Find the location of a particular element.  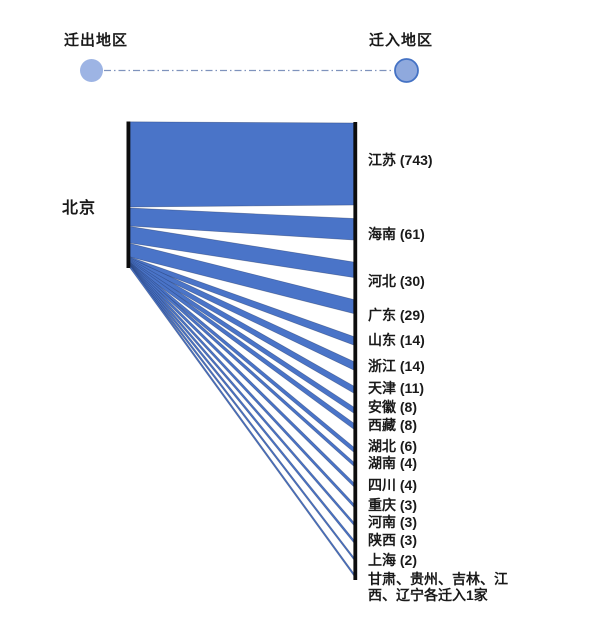

source-node-label: 北京 is located at coordinates (79, 208).